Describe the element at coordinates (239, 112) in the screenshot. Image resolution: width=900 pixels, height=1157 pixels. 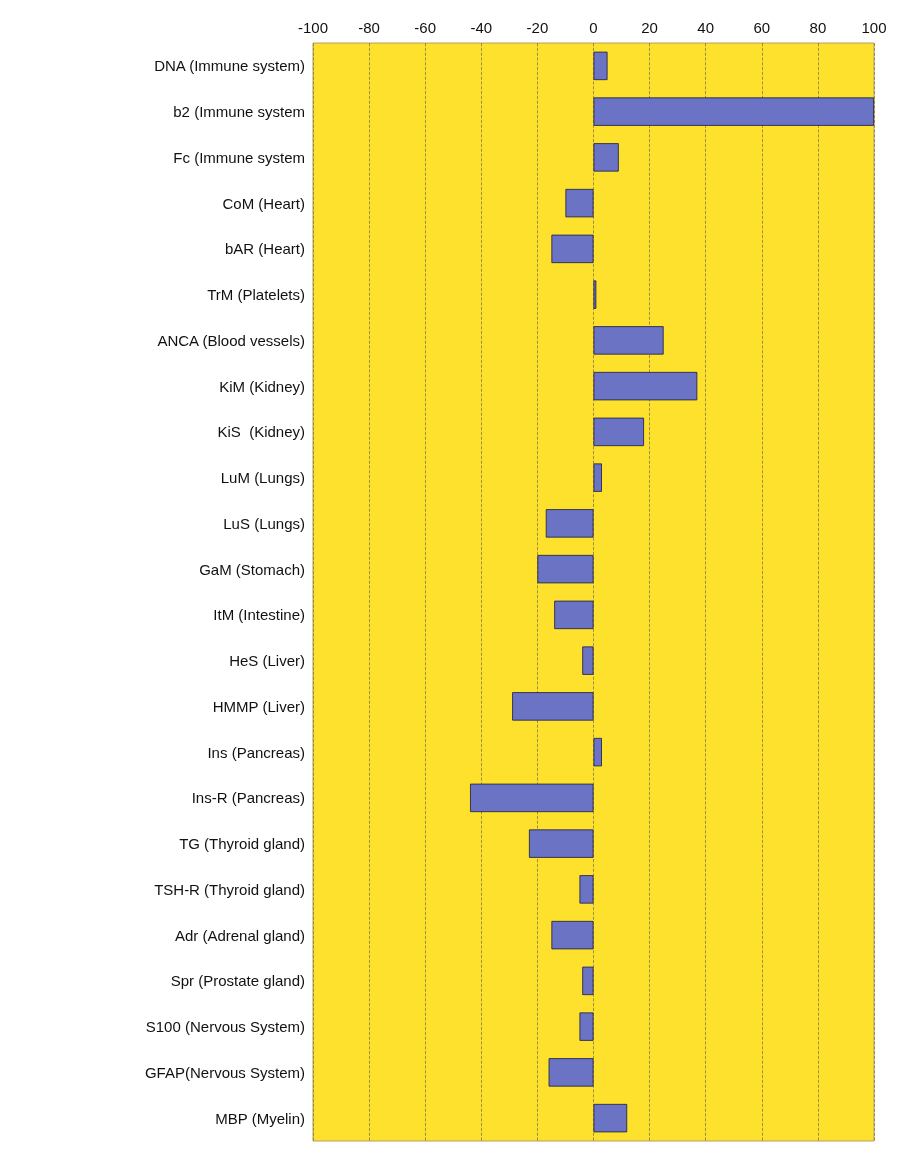
I see `y-tick-label: b2 (Immune system` at that location.